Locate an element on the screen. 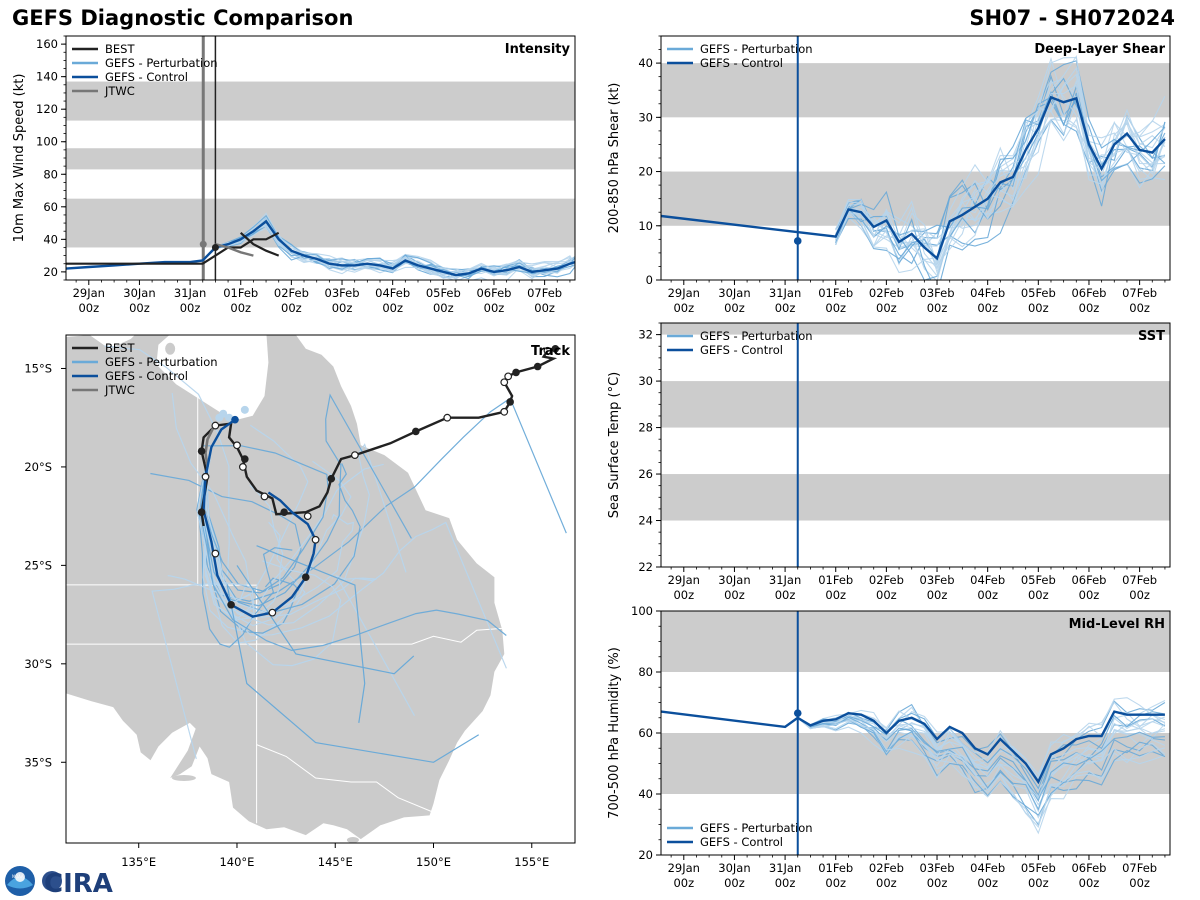  x-tick-label-date: 06Feb is located at coordinates (1088, 868).